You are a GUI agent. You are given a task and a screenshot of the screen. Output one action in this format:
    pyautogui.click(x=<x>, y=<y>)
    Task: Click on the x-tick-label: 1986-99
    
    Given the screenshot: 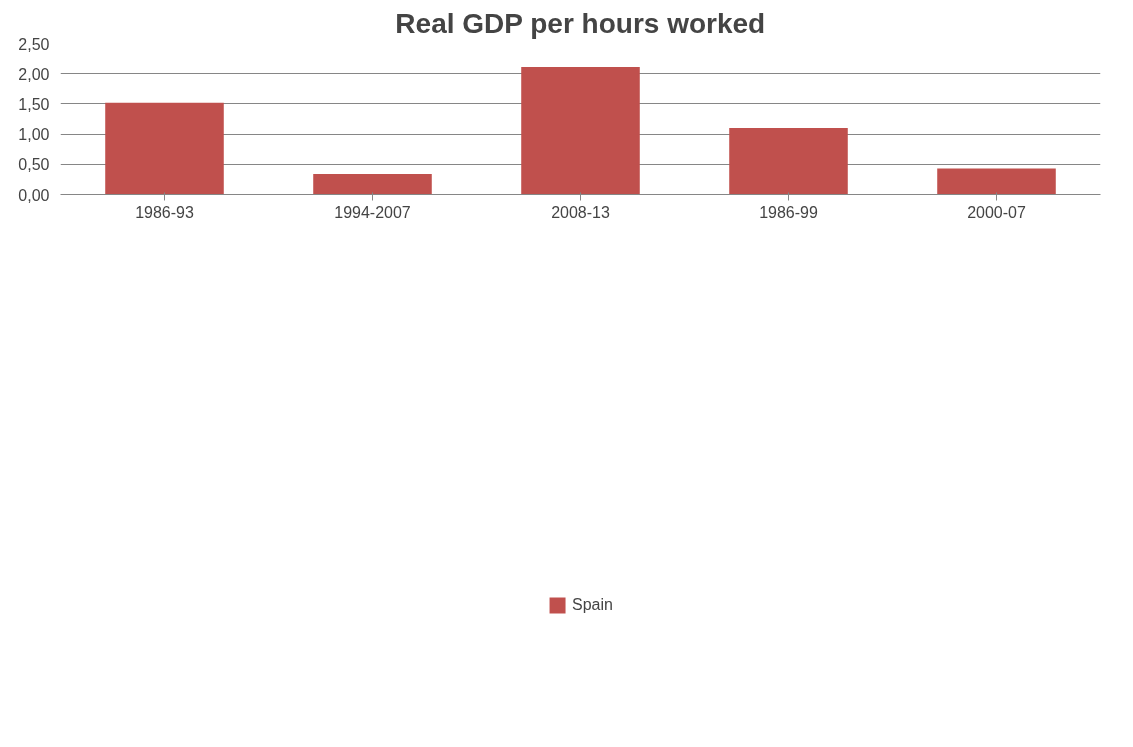 What is the action you would take?
    pyautogui.click(x=788, y=212)
    